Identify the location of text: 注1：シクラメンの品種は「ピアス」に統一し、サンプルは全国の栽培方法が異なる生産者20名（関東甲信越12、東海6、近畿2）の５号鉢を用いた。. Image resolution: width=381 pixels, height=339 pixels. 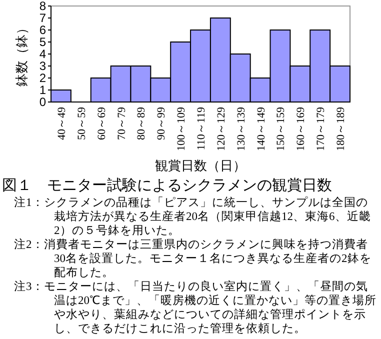
(193, 217).